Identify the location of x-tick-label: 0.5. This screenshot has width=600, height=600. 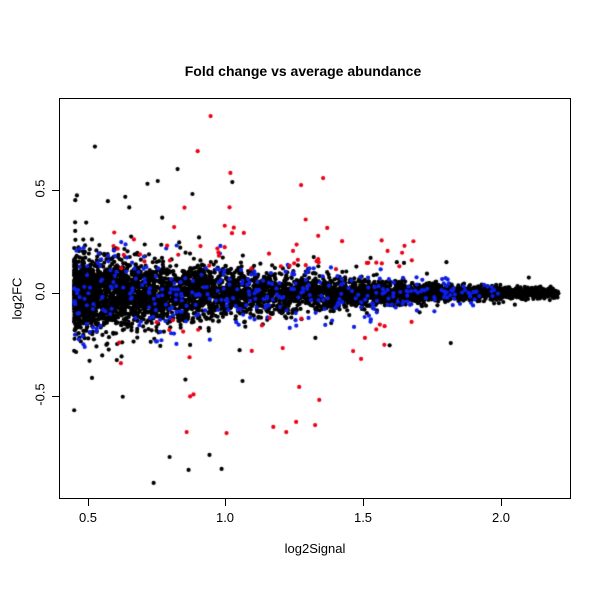
(88, 517).